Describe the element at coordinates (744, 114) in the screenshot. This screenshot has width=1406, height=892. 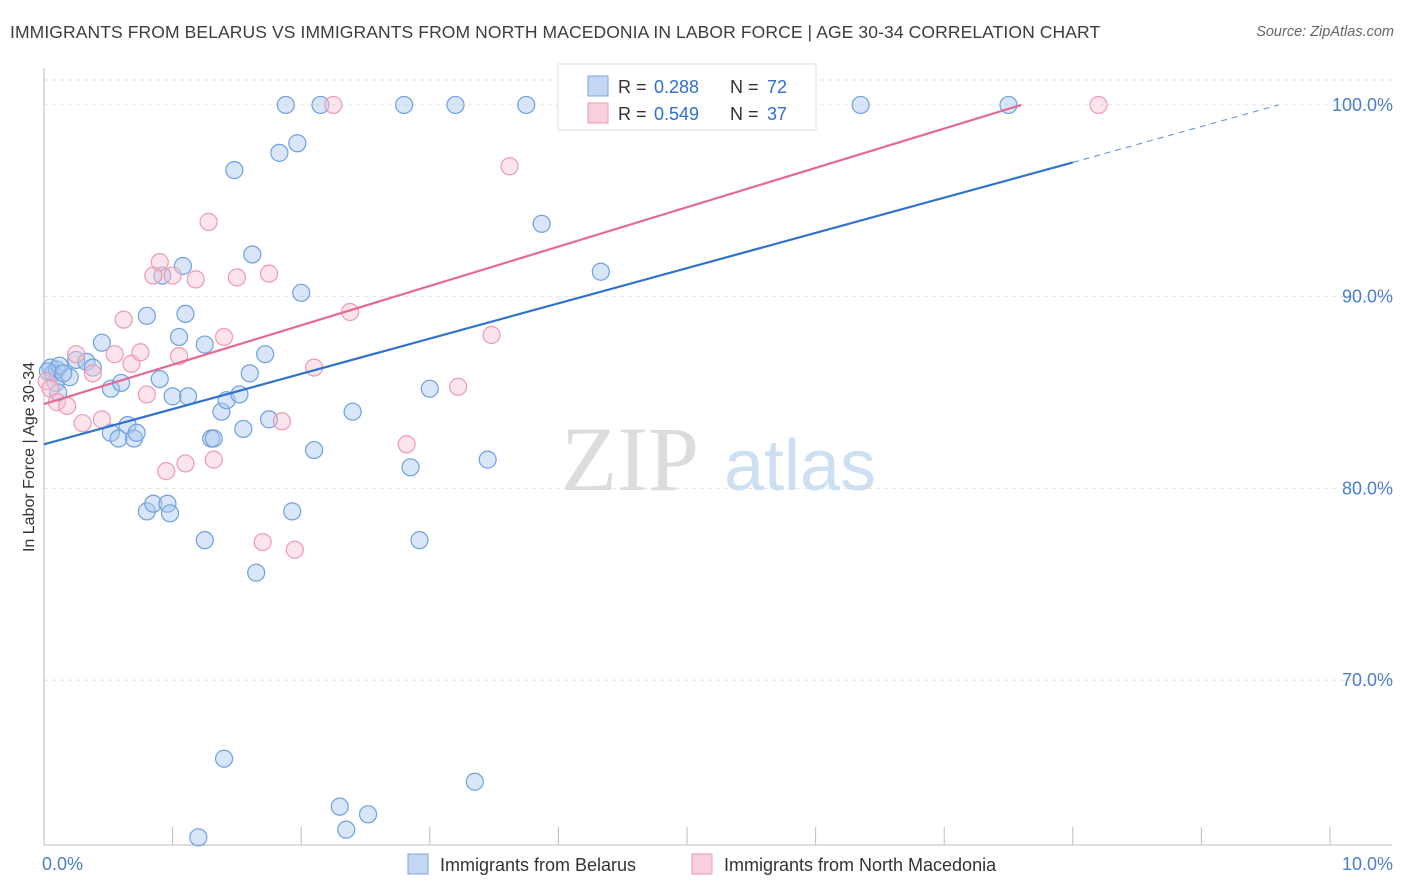
I see `legend-n-label-macedonia: N =` at that location.